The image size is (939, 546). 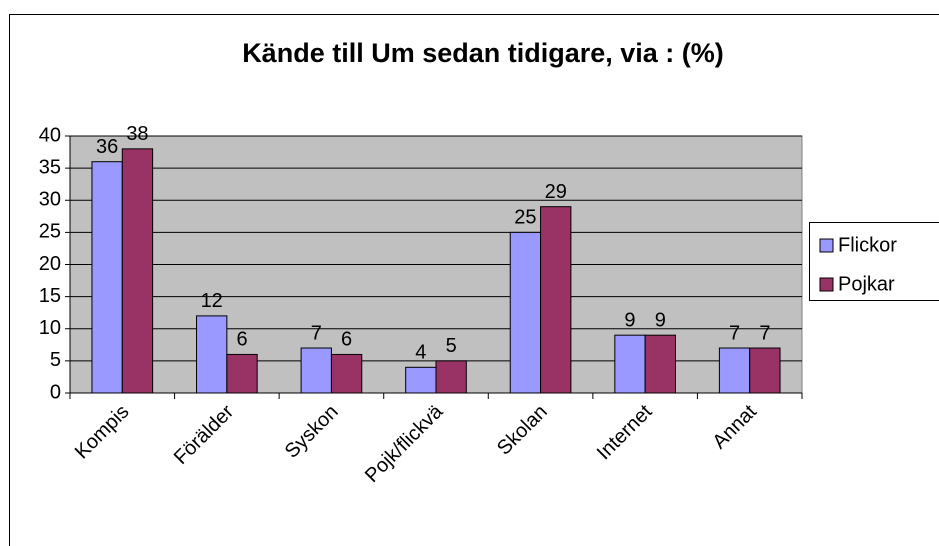 I want to click on y-tick-label: 0, so click(x=55, y=392).